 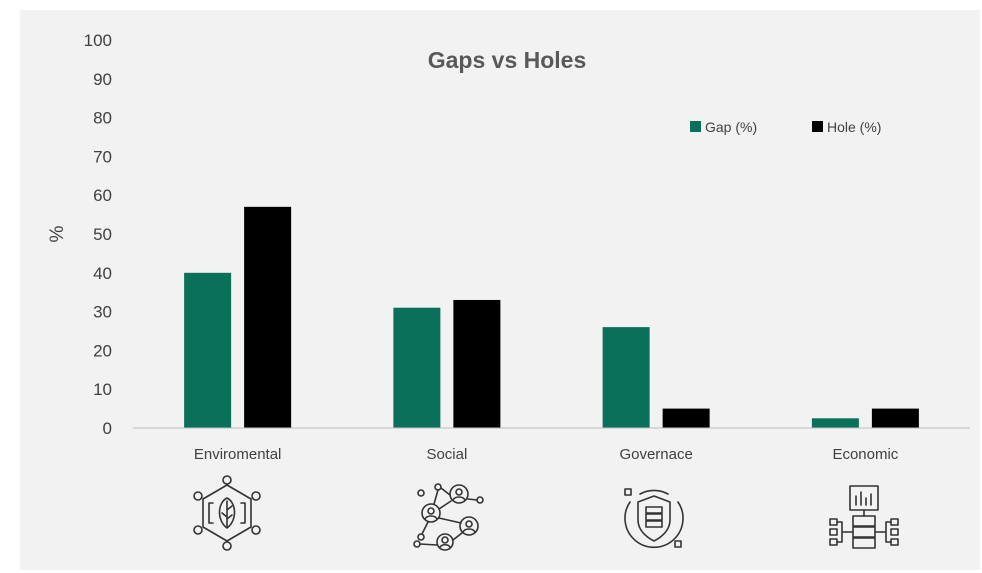 What do you see at coordinates (731, 127) in the screenshot?
I see `legend-label: Gap (%)` at bounding box center [731, 127].